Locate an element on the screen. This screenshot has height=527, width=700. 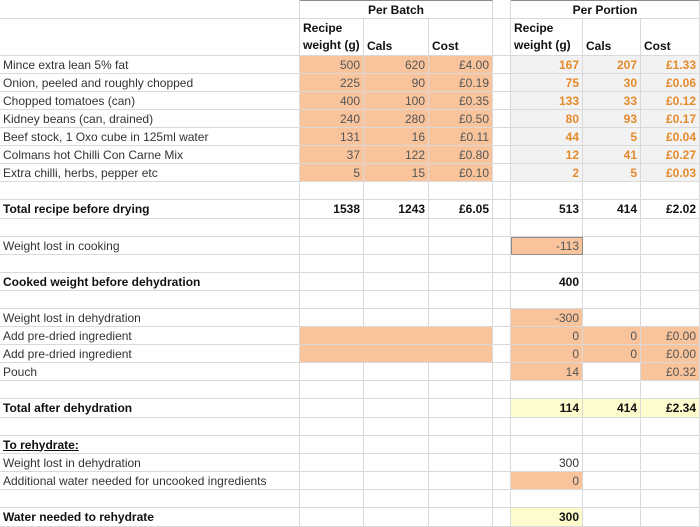
batch-weight-total: 1538 is located at coordinates (332, 209).